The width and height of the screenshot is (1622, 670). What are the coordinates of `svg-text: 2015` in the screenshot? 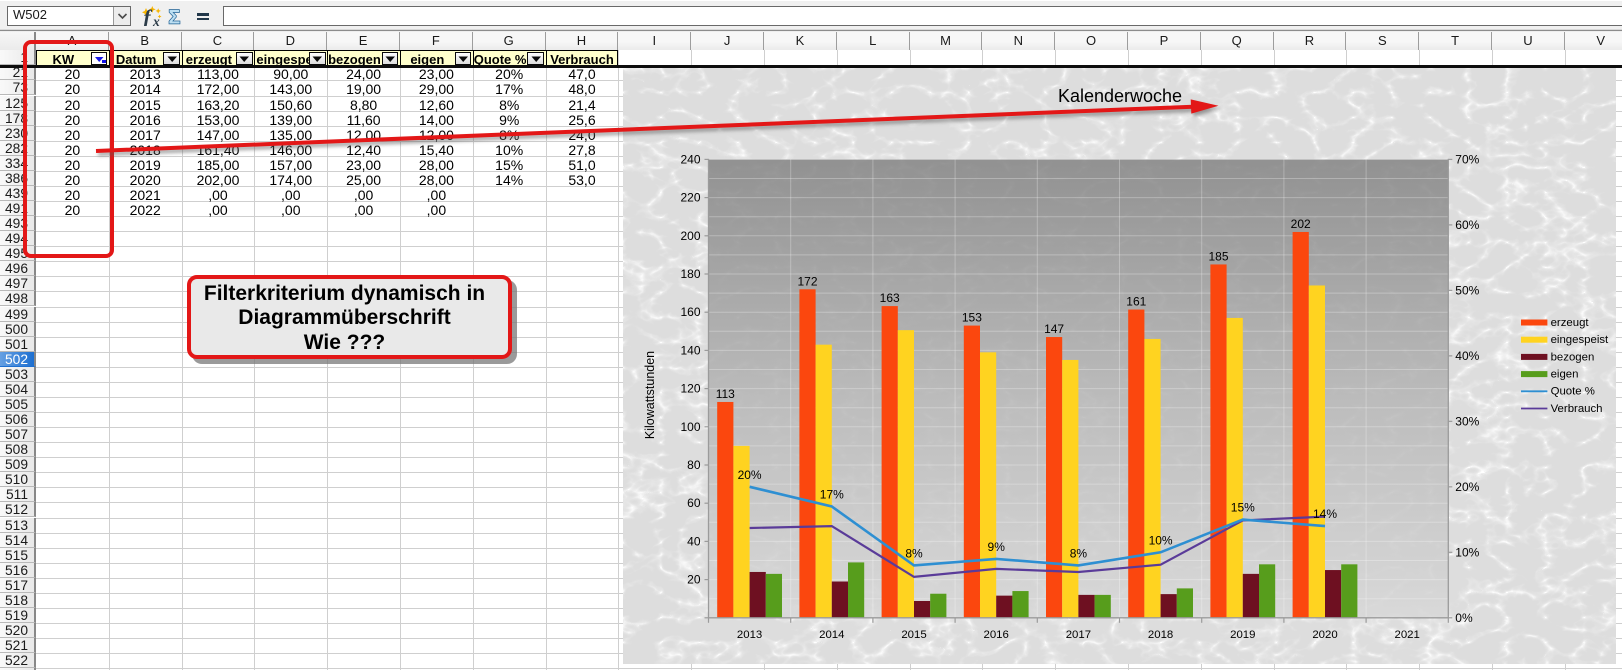 It's located at (913, 635).